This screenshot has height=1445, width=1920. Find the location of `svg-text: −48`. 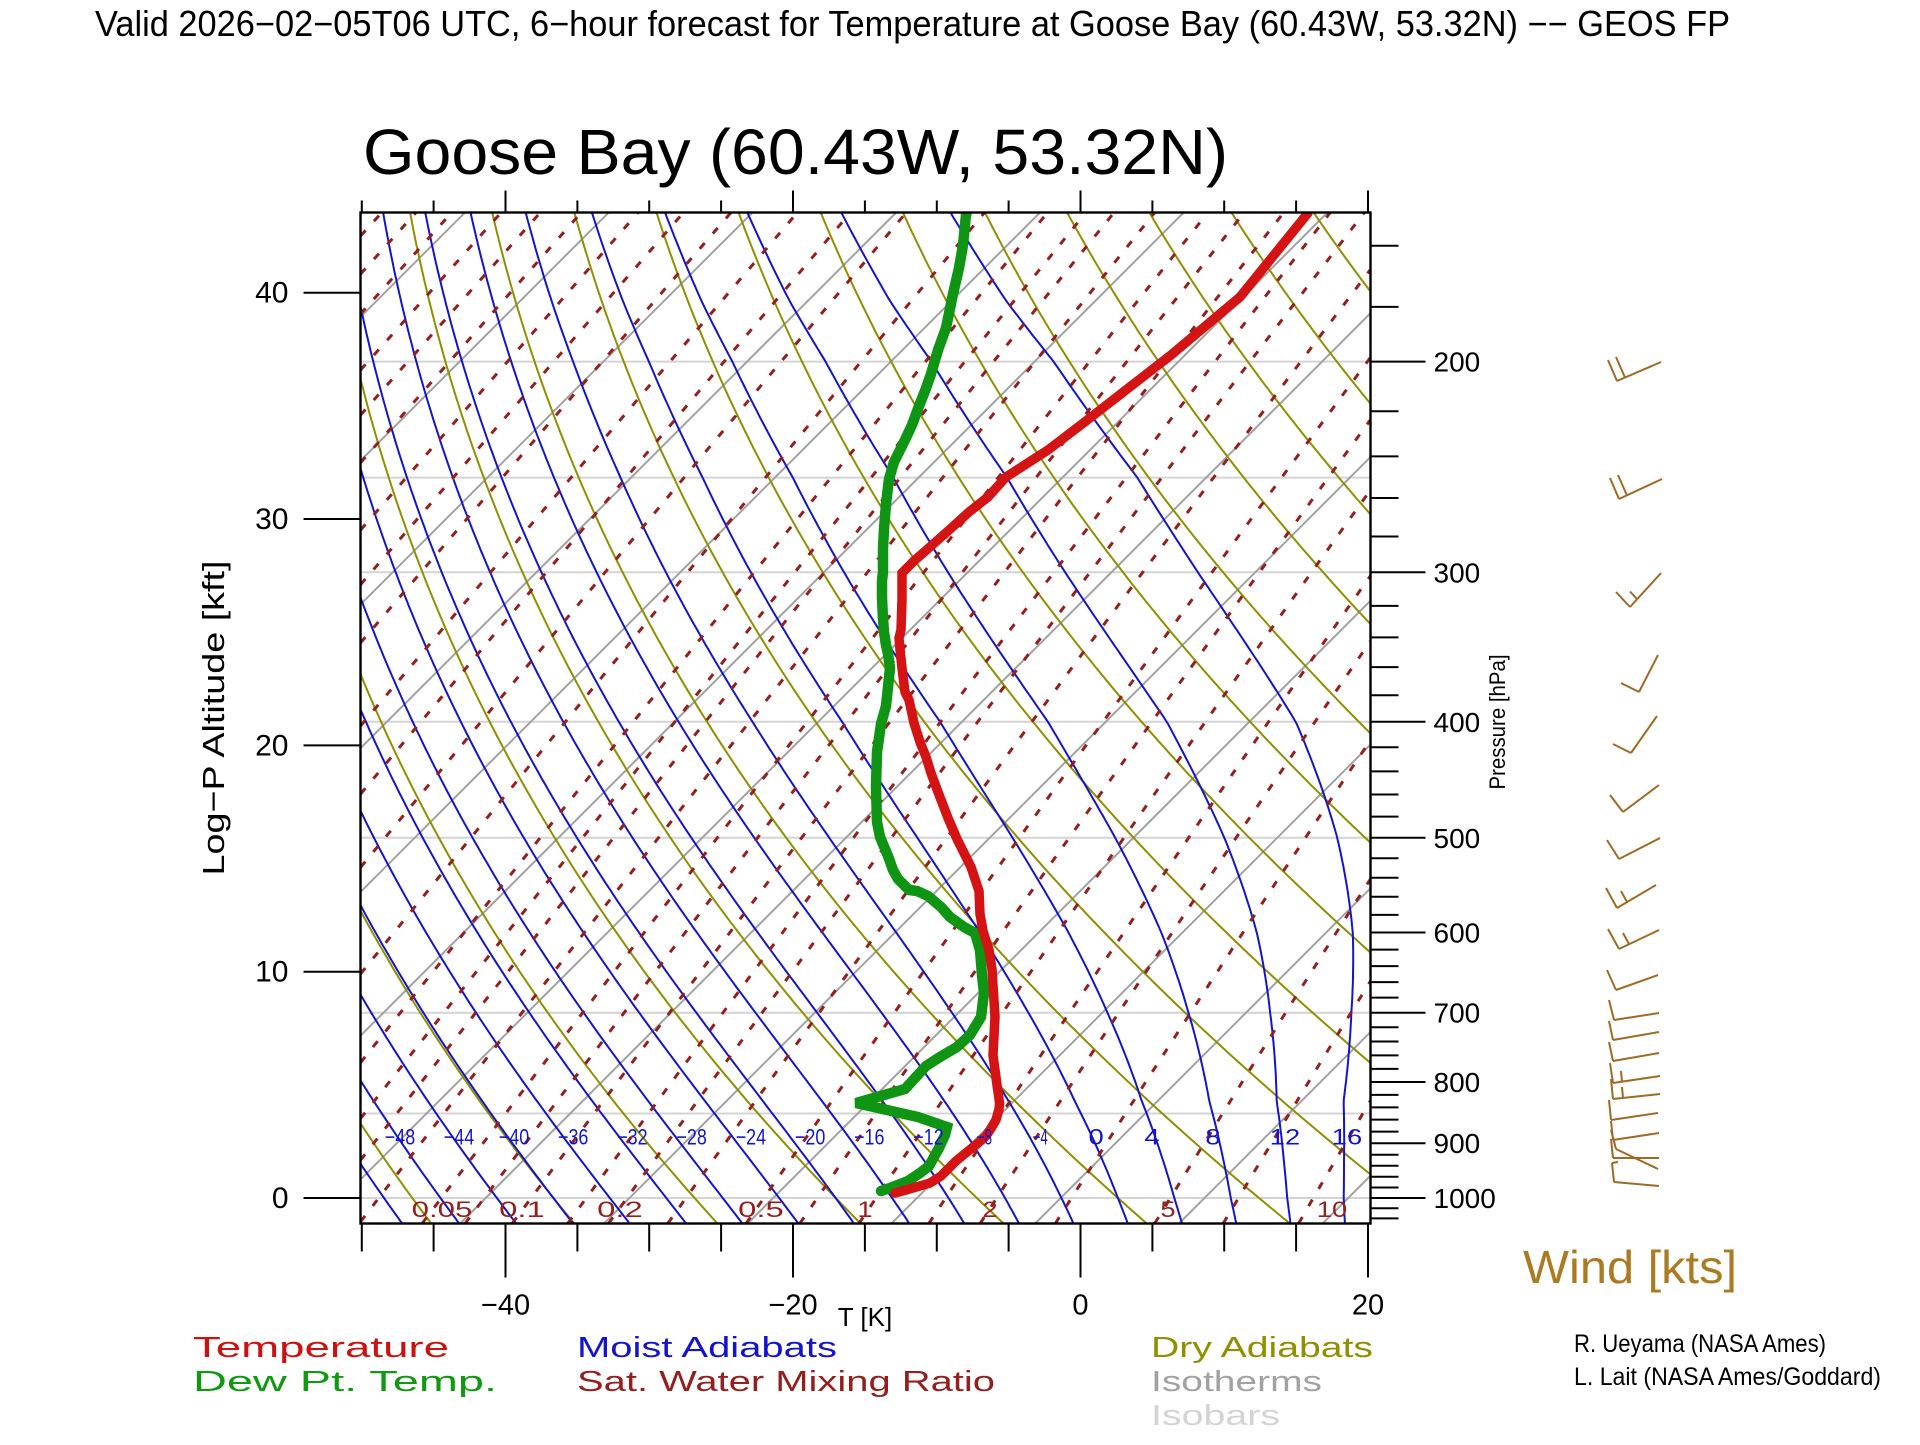

svg-text: −48 is located at coordinates (400, 1137).